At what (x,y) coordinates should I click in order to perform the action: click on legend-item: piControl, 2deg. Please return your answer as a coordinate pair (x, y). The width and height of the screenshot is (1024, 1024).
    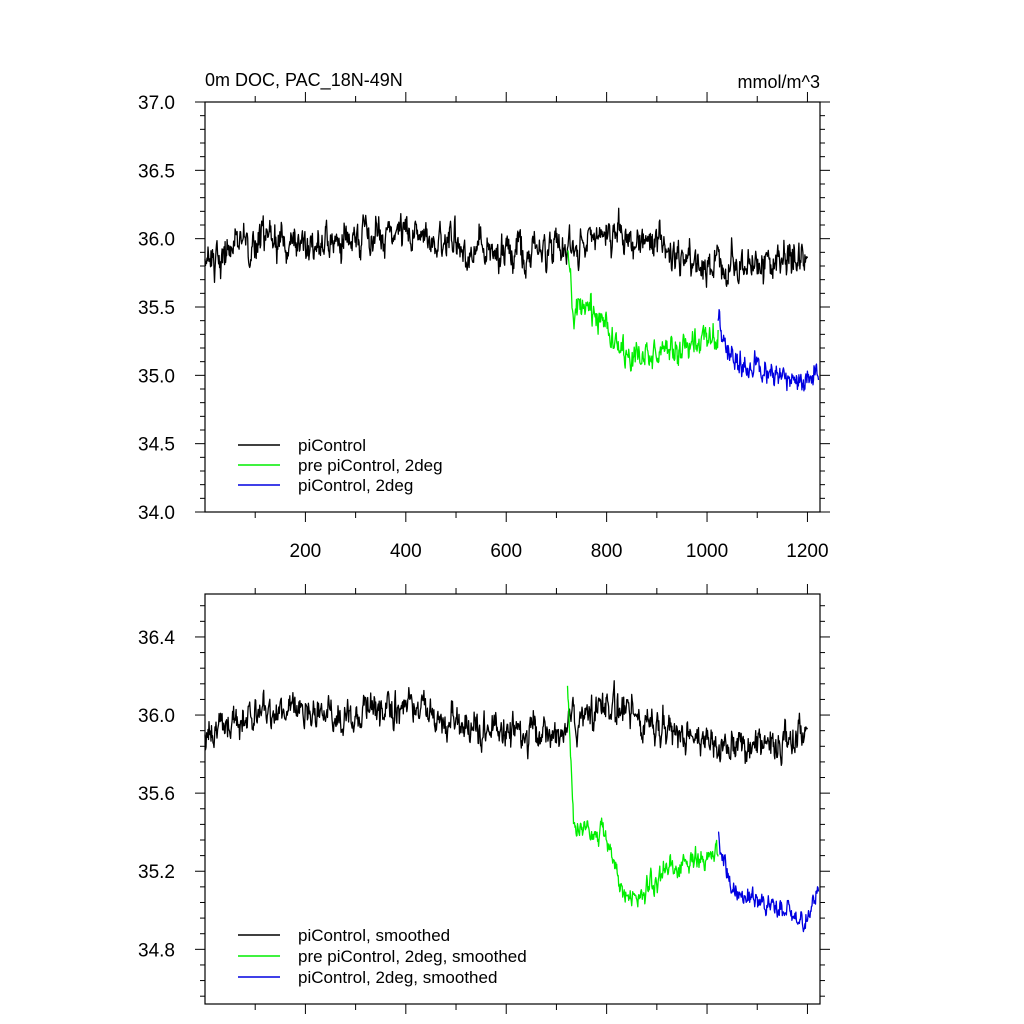
    Looking at the image, I should click on (325, 485).